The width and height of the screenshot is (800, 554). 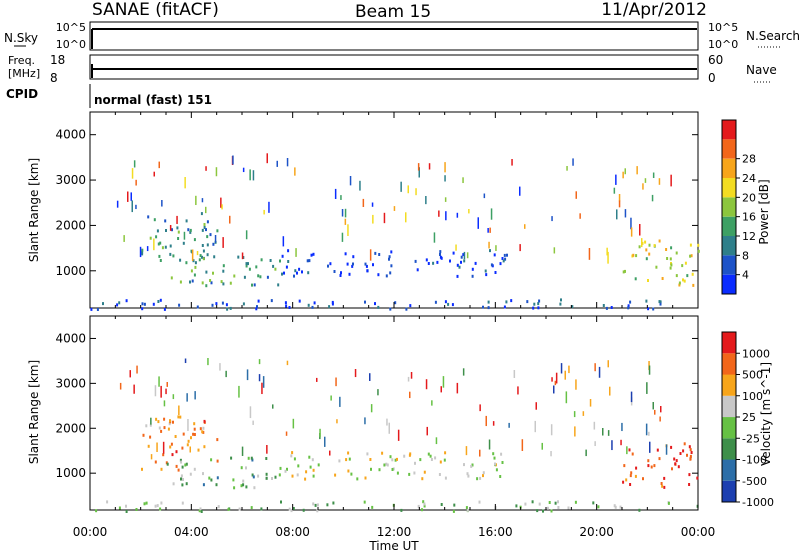 What do you see at coordinates (70, 473) in the screenshot?
I see `y-tick-label: 1000` at bounding box center [70, 473].